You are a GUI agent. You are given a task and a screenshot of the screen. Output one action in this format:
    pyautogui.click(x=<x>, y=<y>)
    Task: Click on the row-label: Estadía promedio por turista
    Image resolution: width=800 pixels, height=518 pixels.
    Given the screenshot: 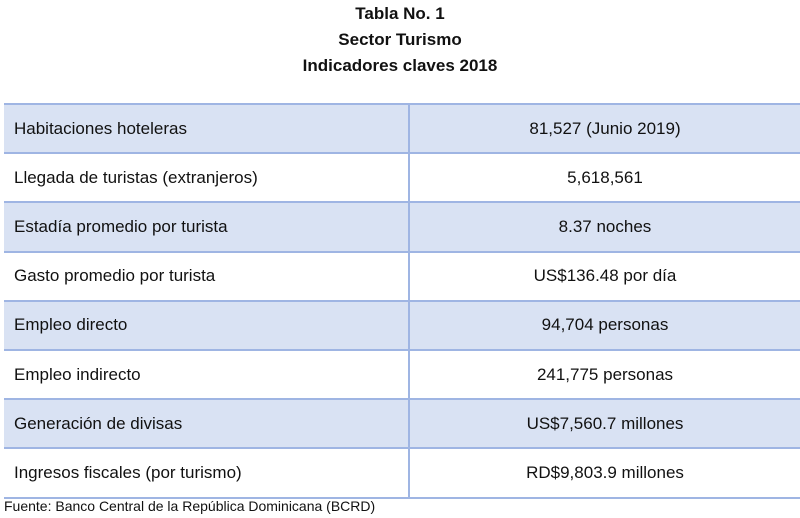 What is the action you would take?
    pyautogui.click(x=207, y=226)
    